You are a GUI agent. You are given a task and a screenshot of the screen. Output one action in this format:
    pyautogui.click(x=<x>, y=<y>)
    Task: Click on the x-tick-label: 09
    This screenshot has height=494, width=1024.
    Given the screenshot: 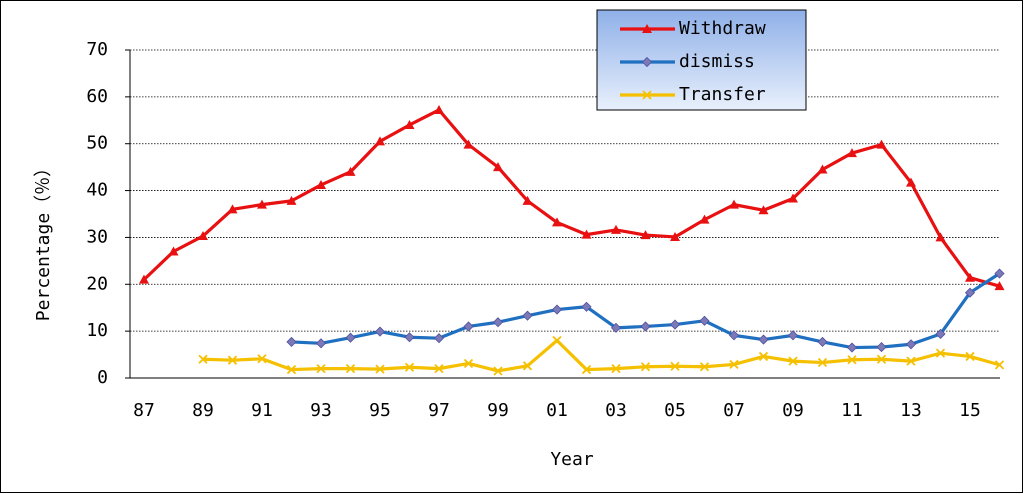 What is the action you would take?
    pyautogui.click(x=793, y=410)
    